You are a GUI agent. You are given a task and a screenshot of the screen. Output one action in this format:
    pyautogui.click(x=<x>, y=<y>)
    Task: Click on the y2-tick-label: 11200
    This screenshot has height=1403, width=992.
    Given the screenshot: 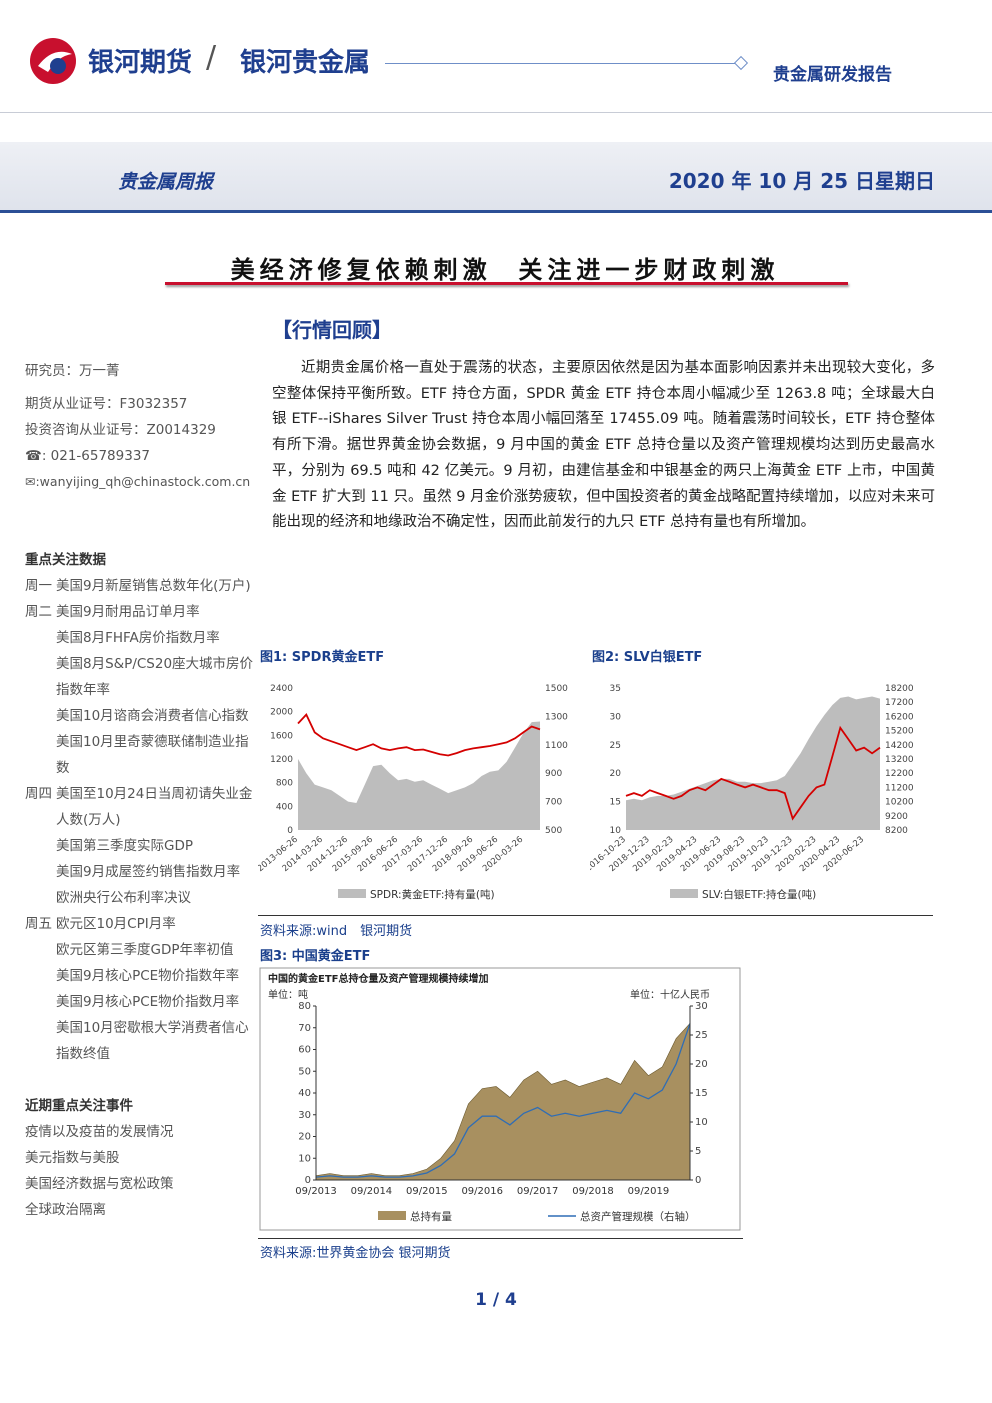 What is the action you would take?
    pyautogui.click(x=899, y=788)
    